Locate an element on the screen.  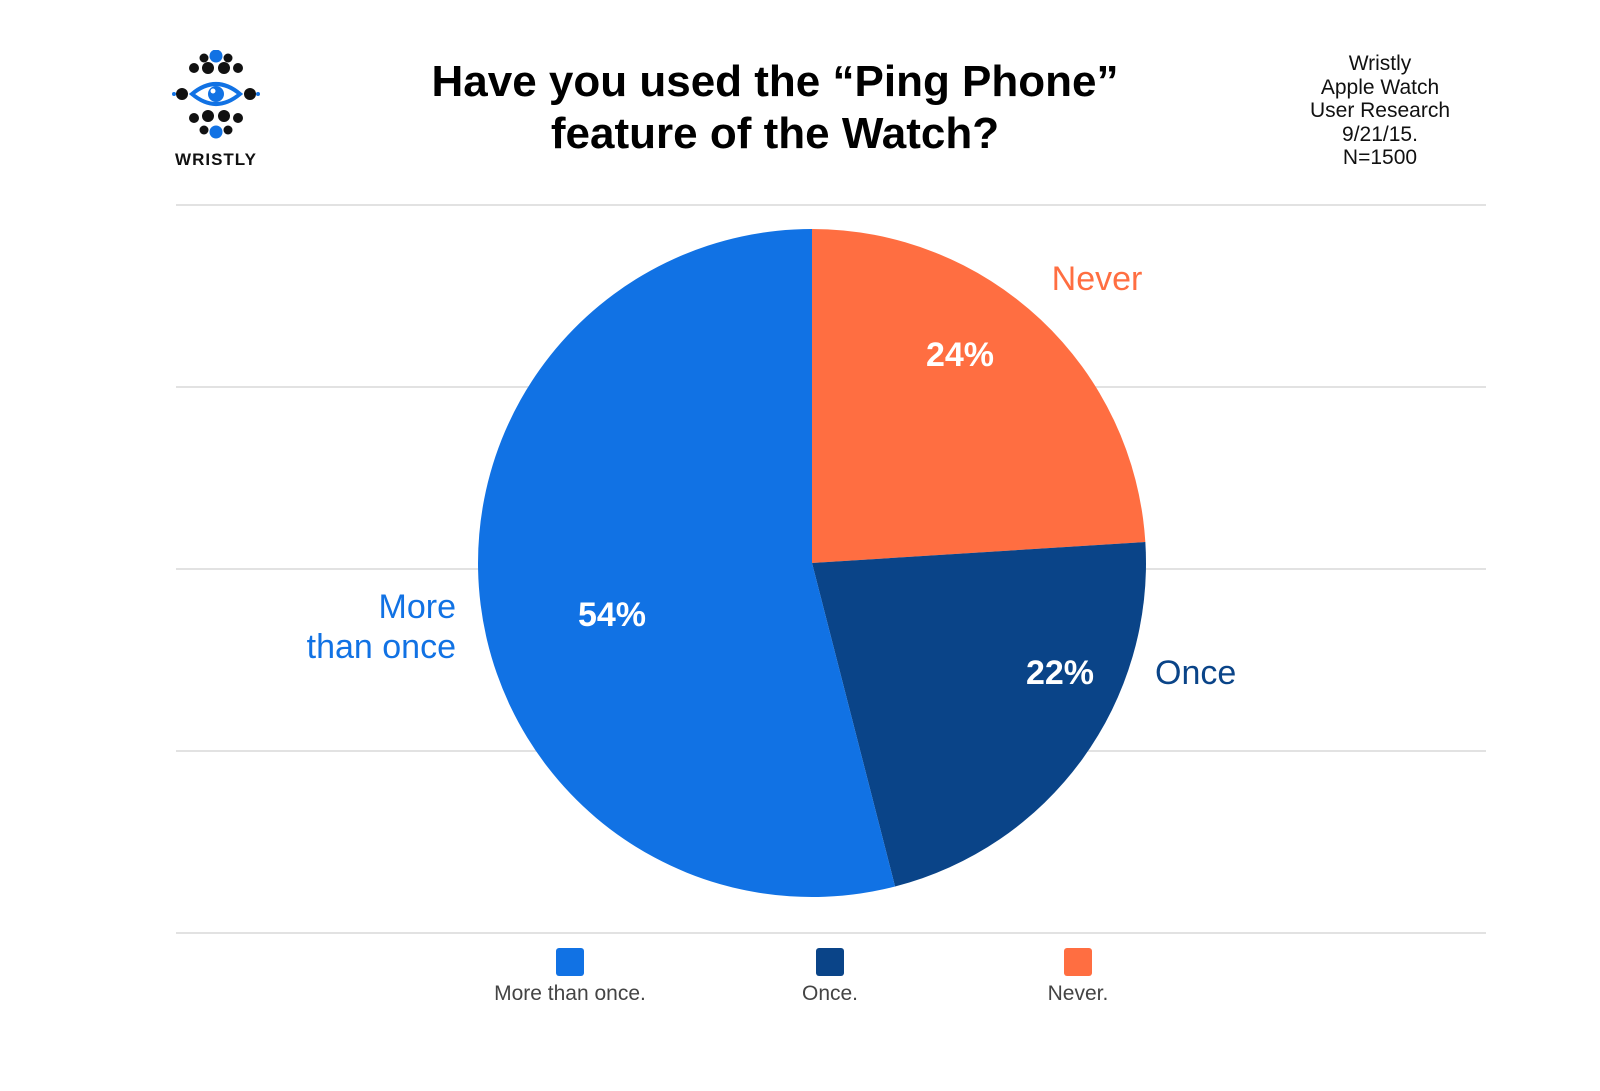
slice-label-never: 24% is located at coordinates (960, 355).